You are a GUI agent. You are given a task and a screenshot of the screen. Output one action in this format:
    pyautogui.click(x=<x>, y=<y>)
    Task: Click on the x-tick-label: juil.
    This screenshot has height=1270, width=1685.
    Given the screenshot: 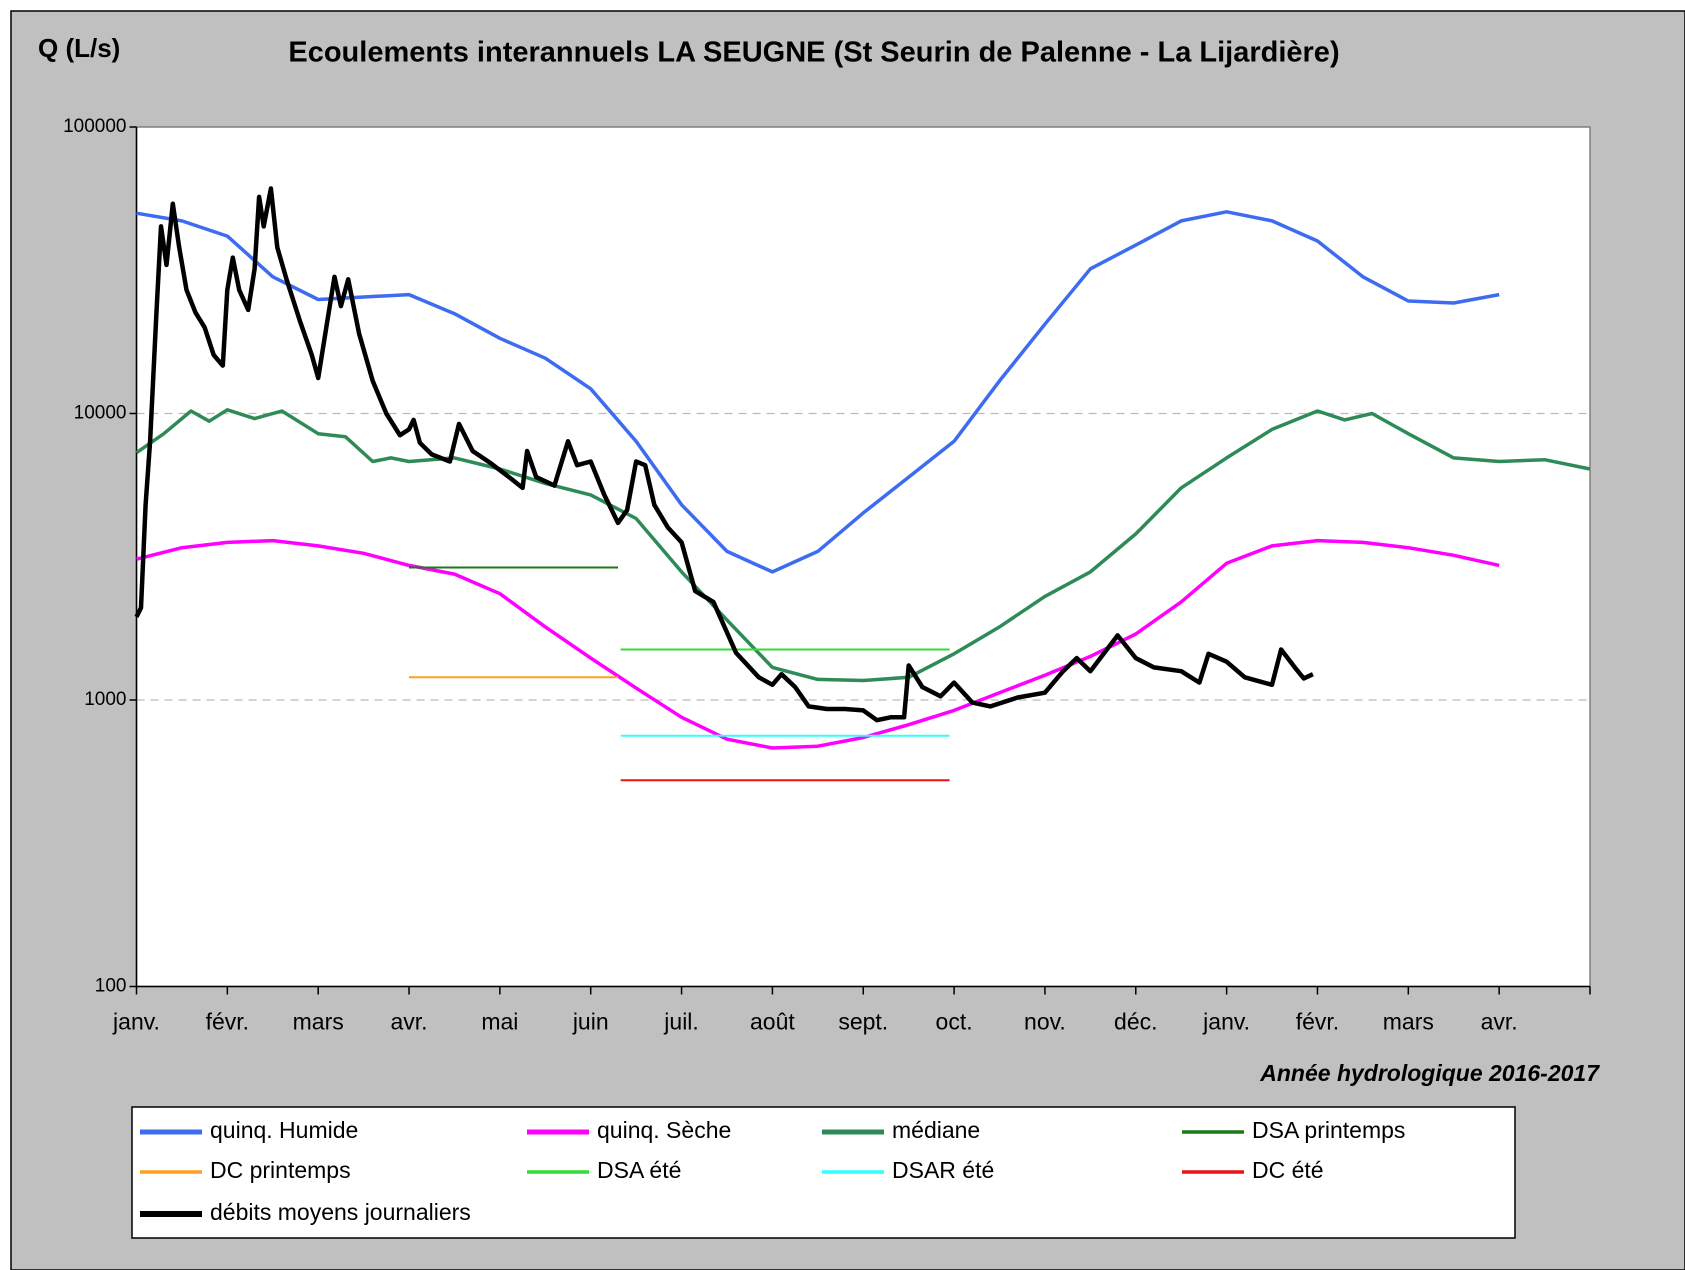 What is the action you would take?
    pyautogui.click(x=681, y=1022)
    